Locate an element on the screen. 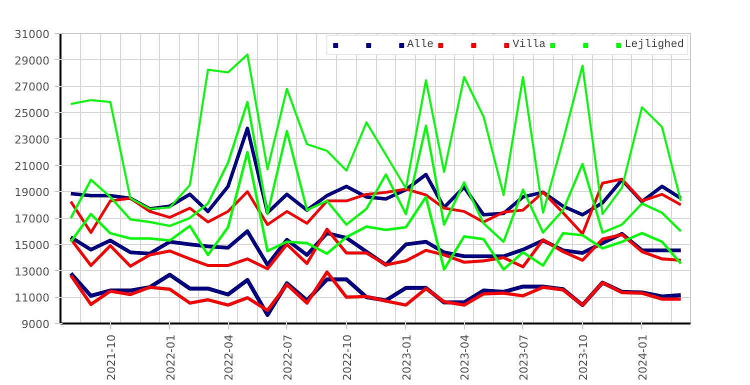 This screenshot has width=750, height=385. y-tick-label: 25000 is located at coordinates (32, 113).